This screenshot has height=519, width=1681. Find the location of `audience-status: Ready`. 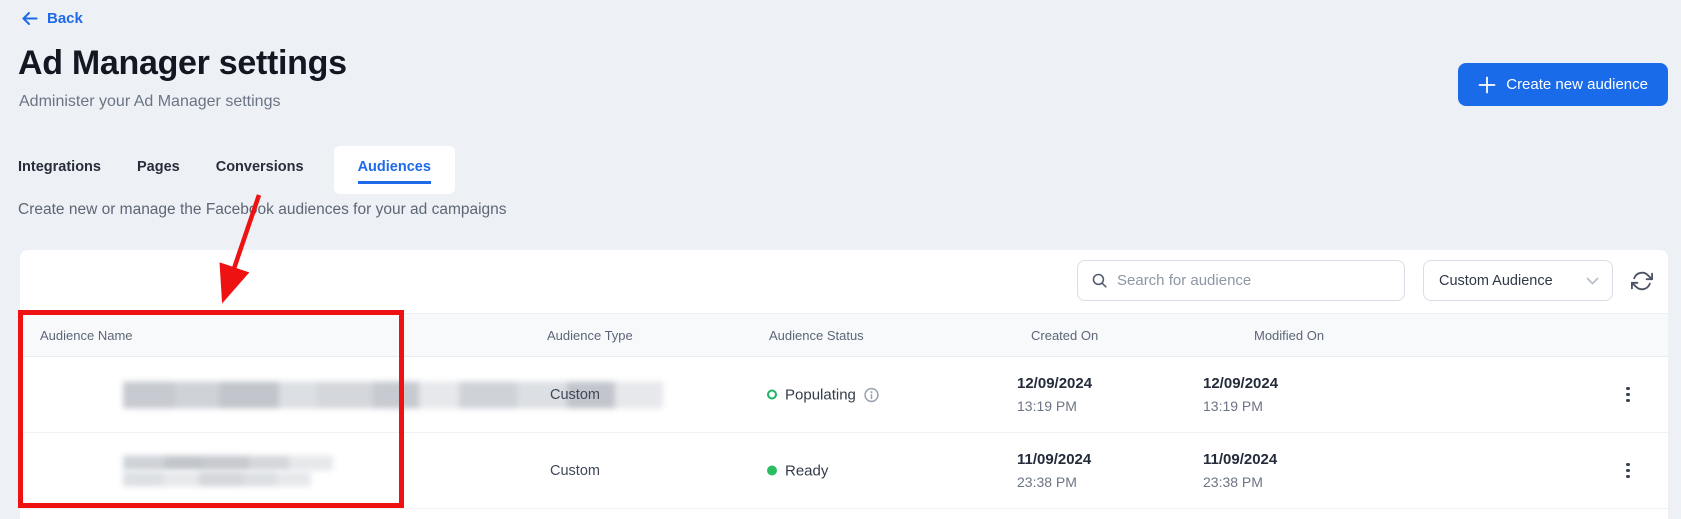

audience-status: Ready is located at coordinates (797, 470).